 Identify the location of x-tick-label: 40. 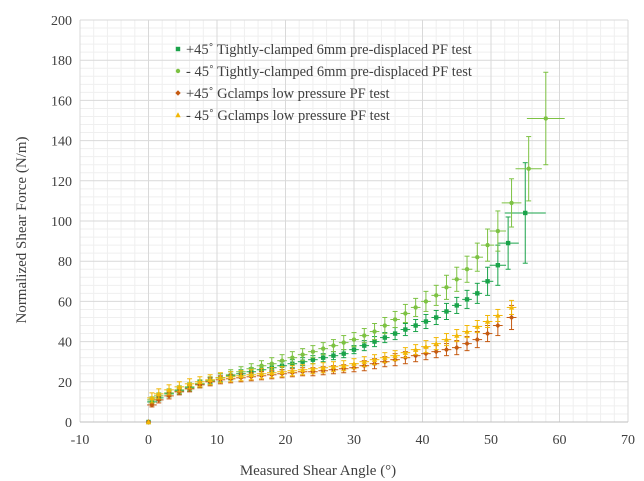
(423, 440).